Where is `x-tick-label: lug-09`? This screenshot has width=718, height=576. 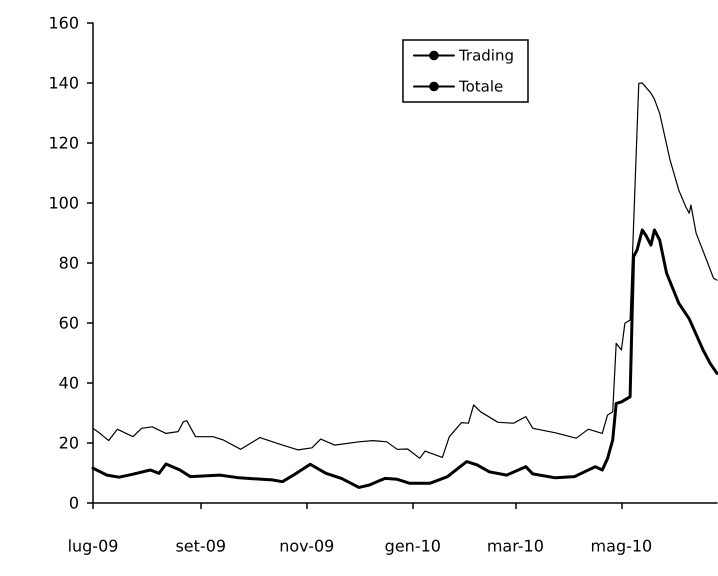
x-tick-label: lug-09 is located at coordinates (93, 546).